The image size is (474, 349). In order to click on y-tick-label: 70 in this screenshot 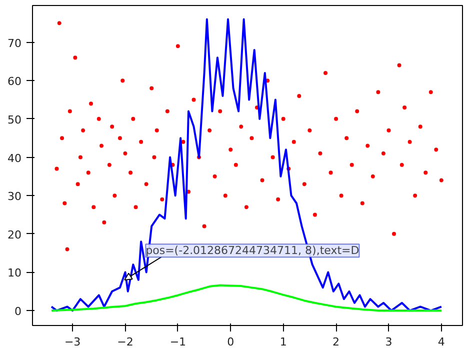, I will do `click(15, 43)`.